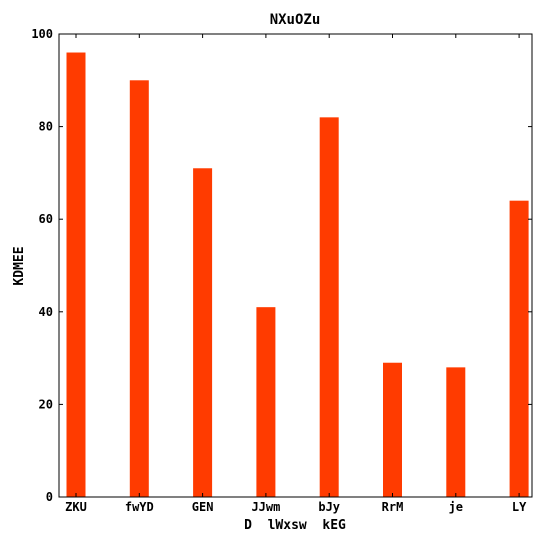 This screenshot has width=544, height=544. What do you see at coordinates (46, 312) in the screenshot?
I see `y-tick-label: 40` at bounding box center [46, 312].